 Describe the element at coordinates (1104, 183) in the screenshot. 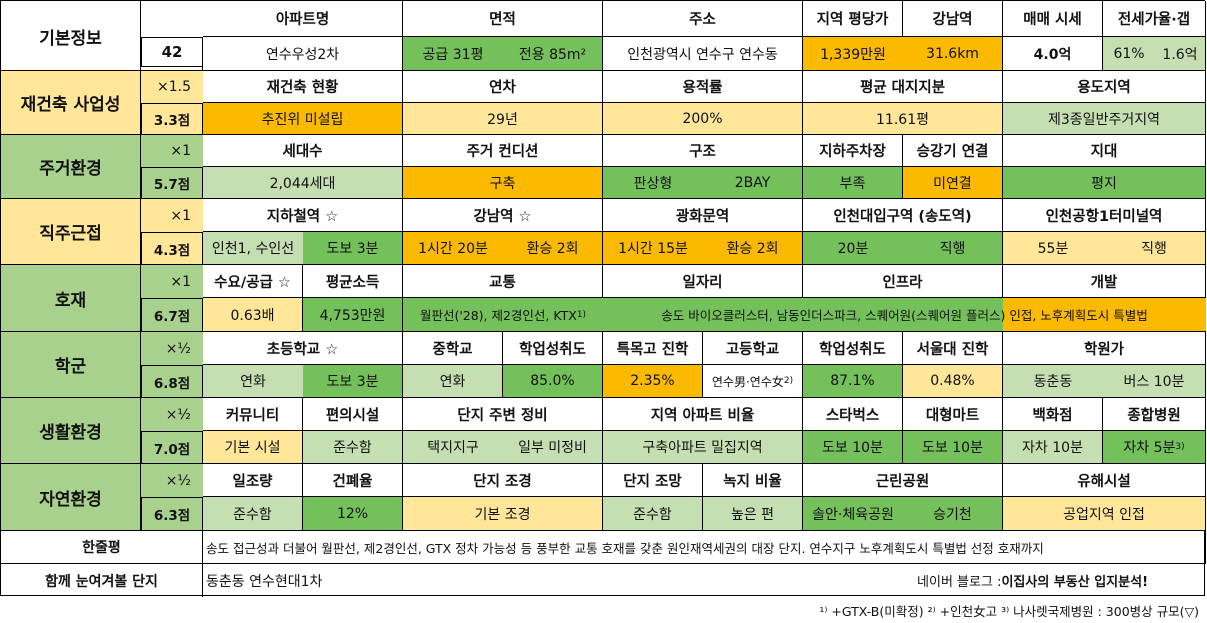

I see `terrain: 평지` at that location.